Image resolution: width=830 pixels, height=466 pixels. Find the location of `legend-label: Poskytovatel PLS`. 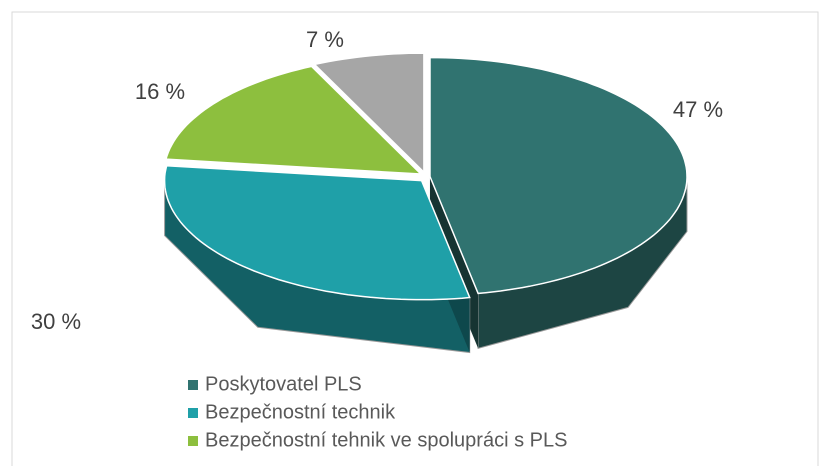

legend-label: Poskytovatel PLS is located at coordinates (283, 384).